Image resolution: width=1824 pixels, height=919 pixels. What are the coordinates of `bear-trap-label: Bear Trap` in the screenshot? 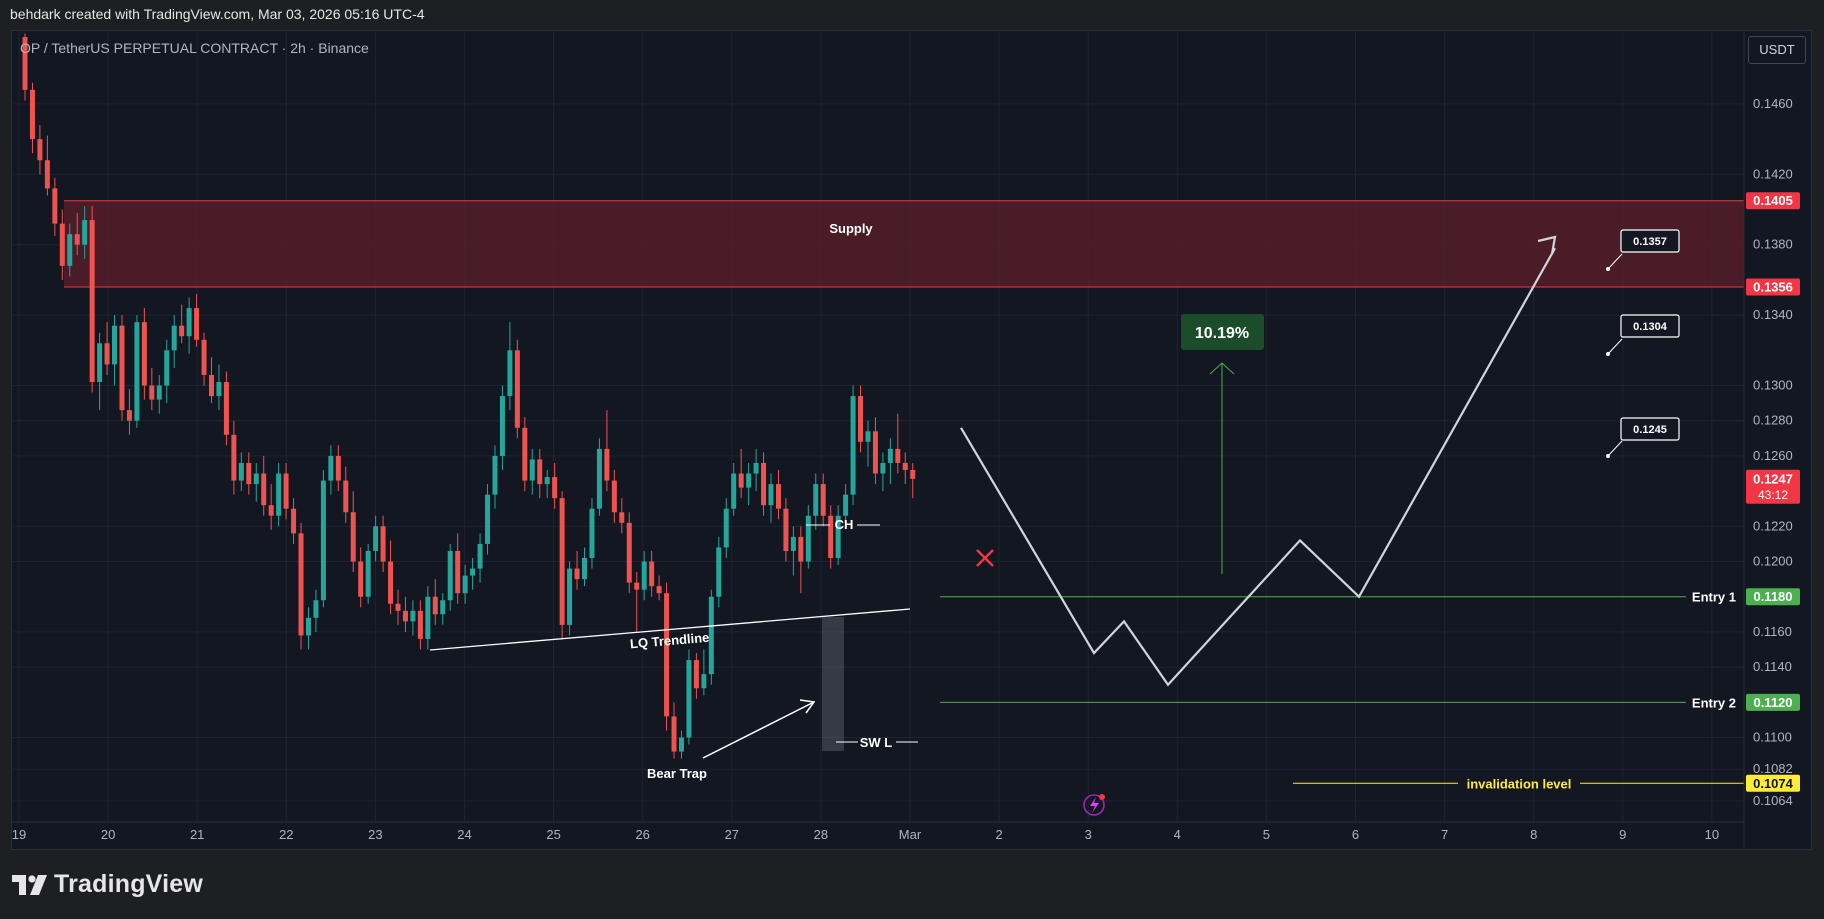 It's located at (677, 773).